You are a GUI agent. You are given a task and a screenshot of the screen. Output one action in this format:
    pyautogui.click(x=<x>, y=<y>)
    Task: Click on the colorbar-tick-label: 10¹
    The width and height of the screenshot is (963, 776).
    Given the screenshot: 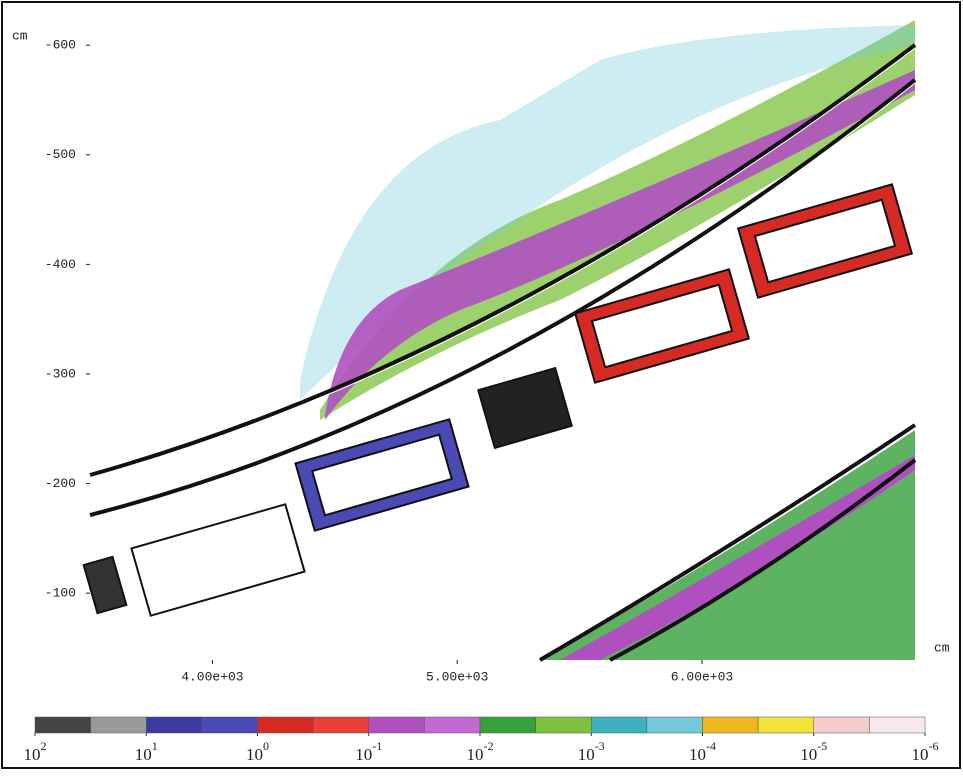 What is the action you would take?
    pyautogui.click(x=146, y=751)
    